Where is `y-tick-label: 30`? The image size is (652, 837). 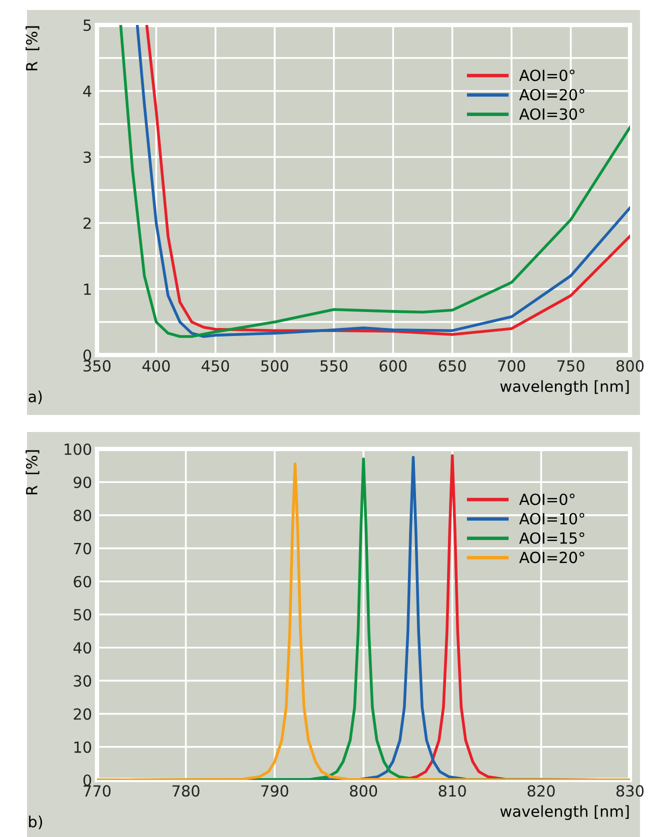
y-tick-label: 30 is located at coordinates (83, 681).